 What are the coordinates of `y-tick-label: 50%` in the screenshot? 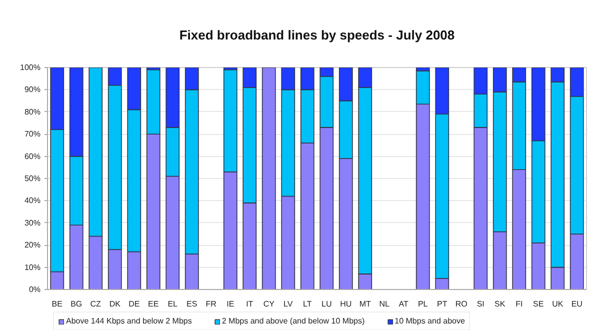 It's located at (32, 178).